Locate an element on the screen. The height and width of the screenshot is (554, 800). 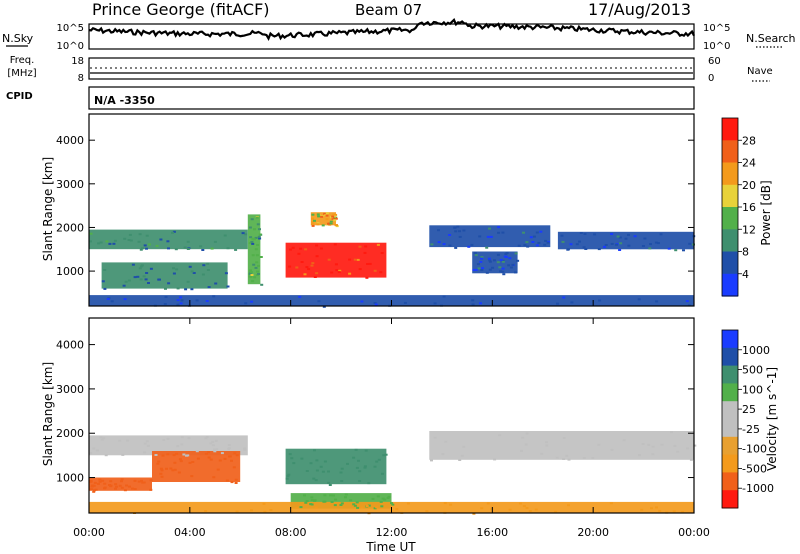
colorbar-tick-label: -1000 is located at coordinates (758, 488).